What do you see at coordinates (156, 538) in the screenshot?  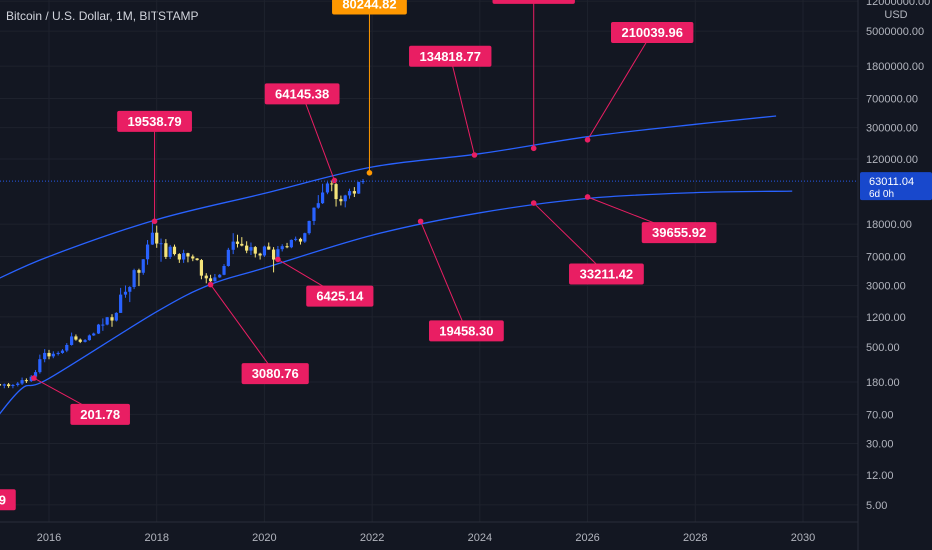 I see `x-tick-label: 2018` at bounding box center [156, 538].